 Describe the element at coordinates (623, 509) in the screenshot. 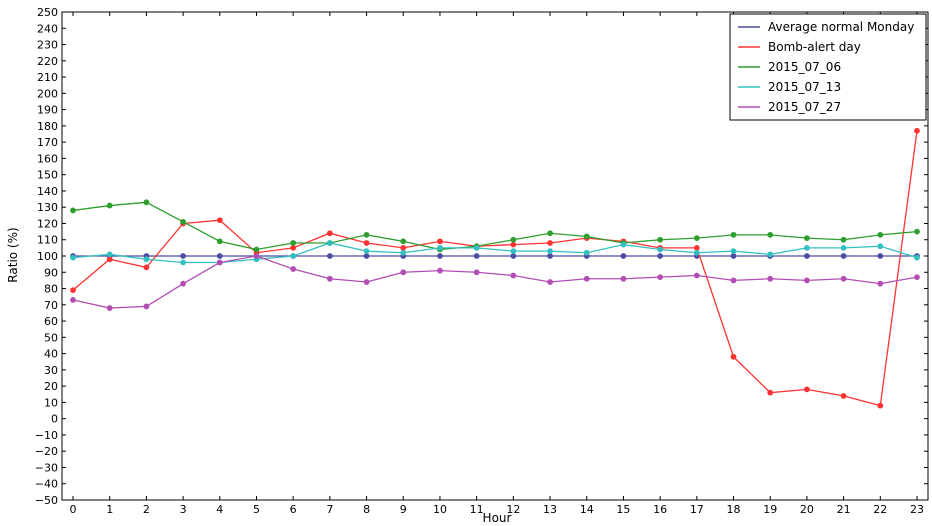

I see `x-tick-label: 15` at that location.